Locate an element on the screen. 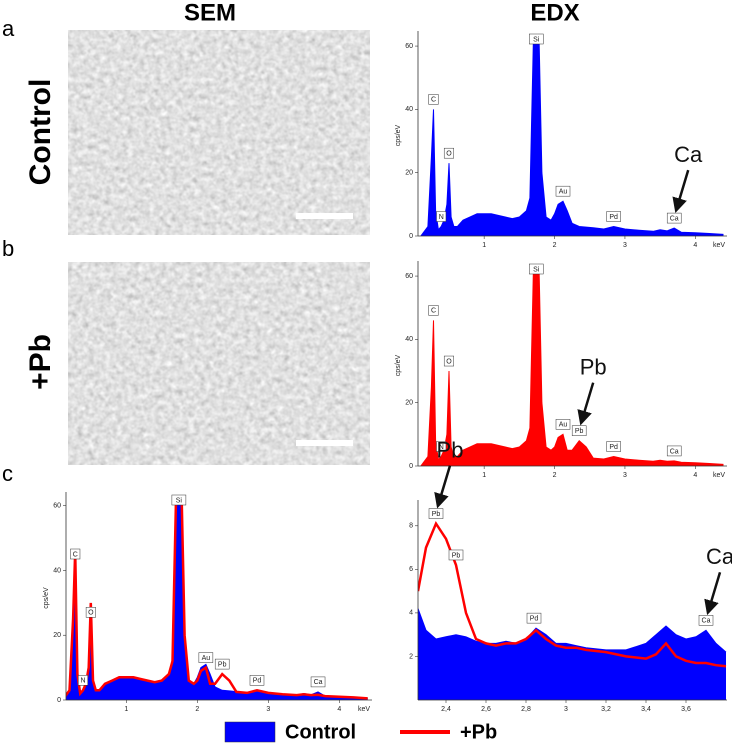 This screenshot has width=732, height=747. row-label: Control is located at coordinates (40, 132).